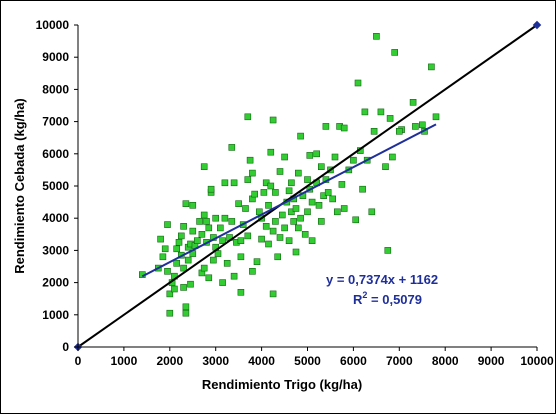  What do you see at coordinates (55, 283) in the screenshot?
I see `y-tick-label: 2000` at bounding box center [55, 283].